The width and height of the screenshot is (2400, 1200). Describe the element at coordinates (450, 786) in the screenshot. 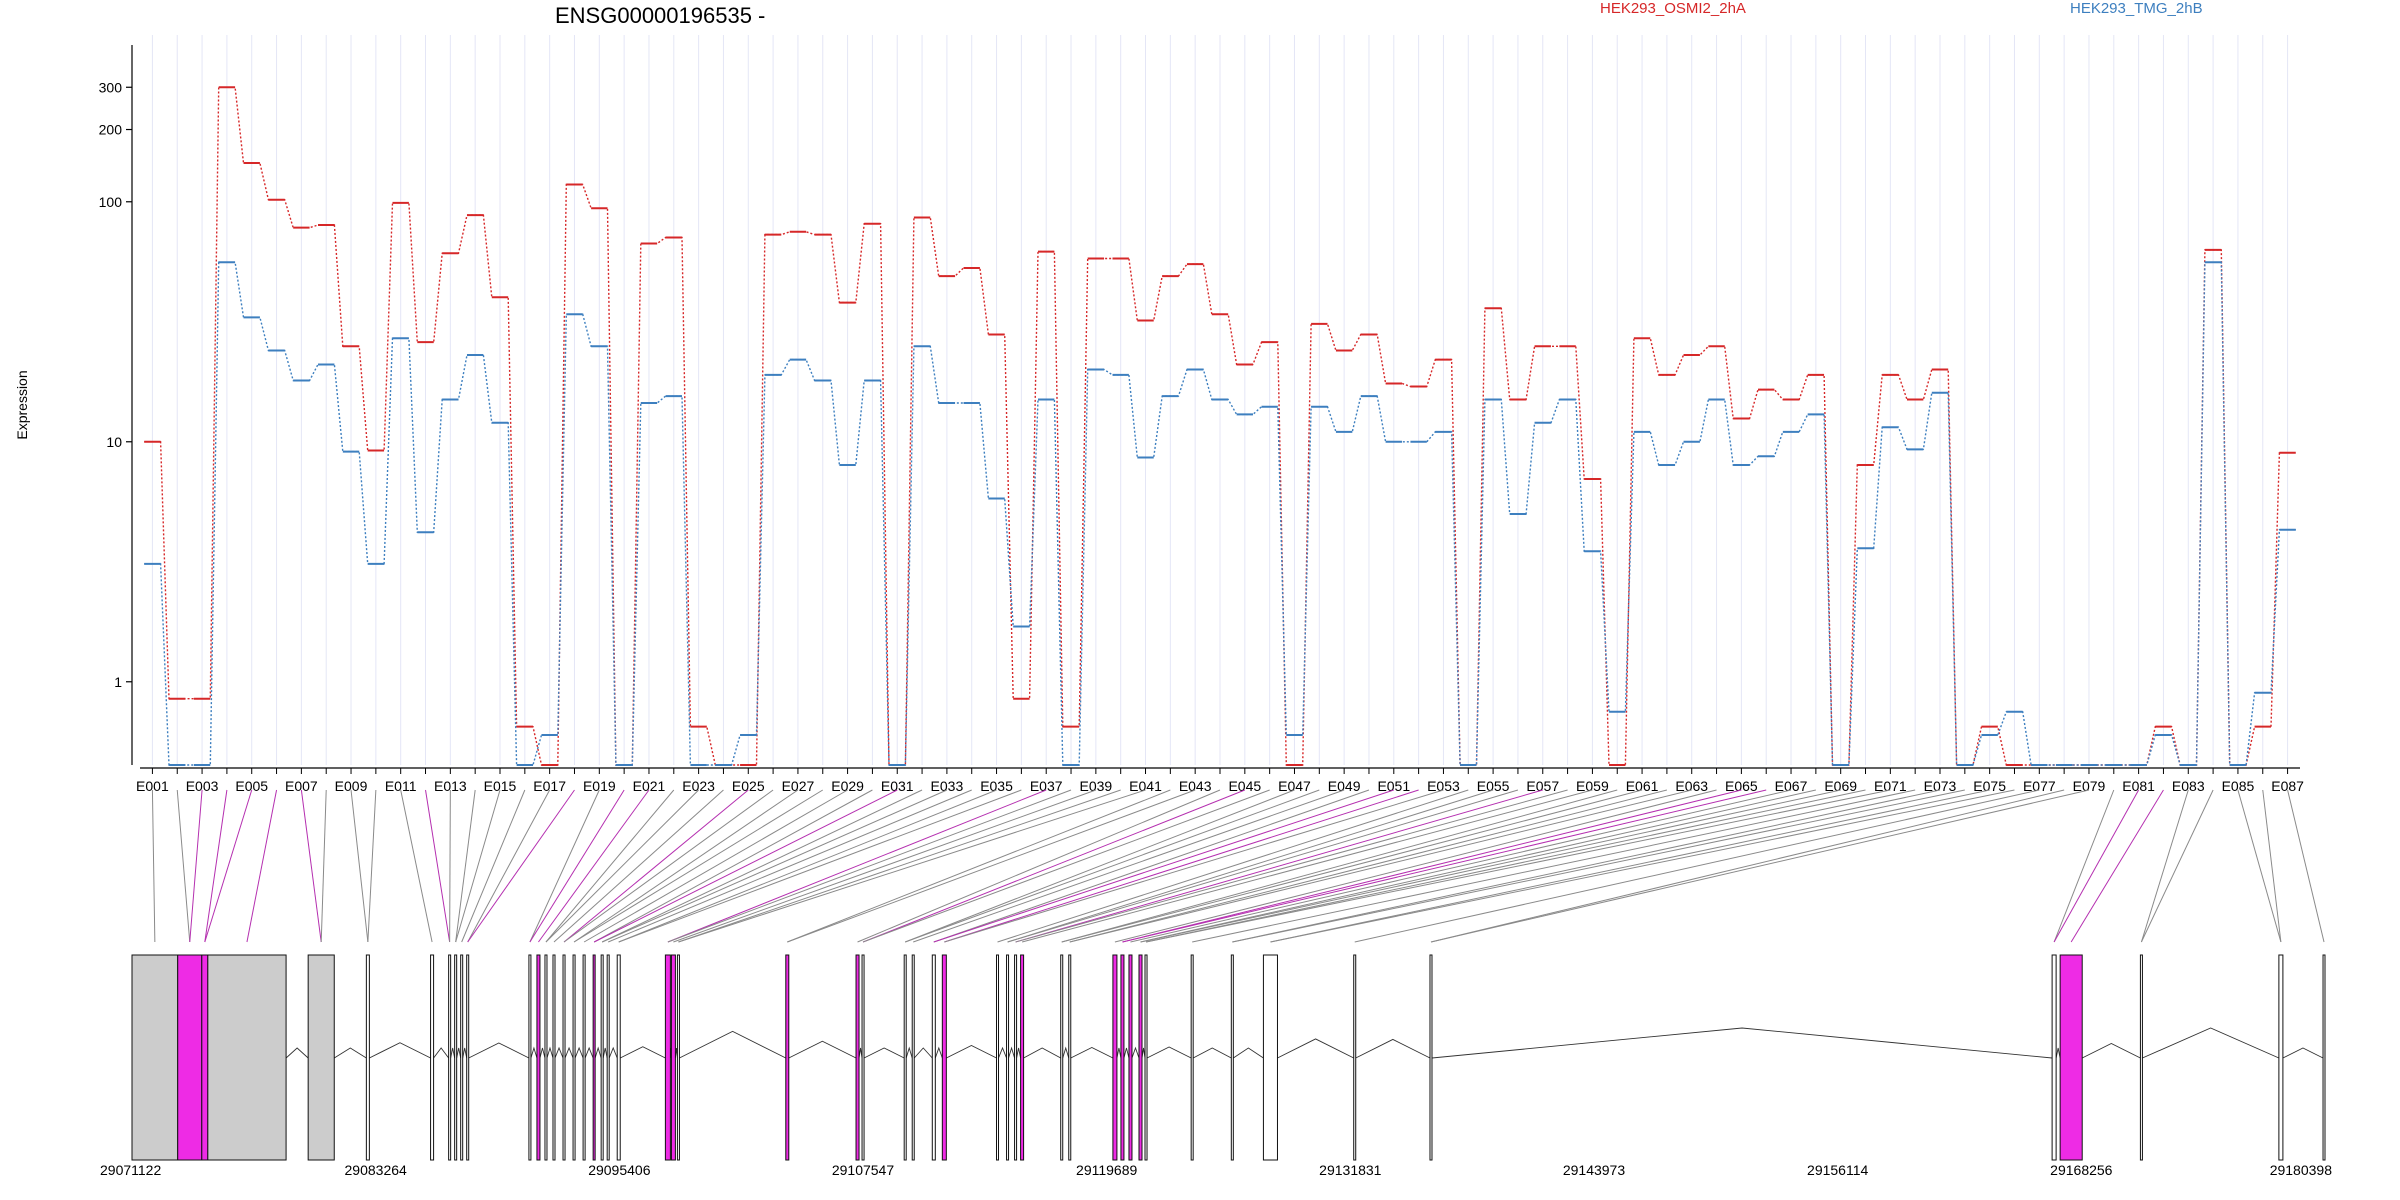

I see `exon-label: E013` at that location.